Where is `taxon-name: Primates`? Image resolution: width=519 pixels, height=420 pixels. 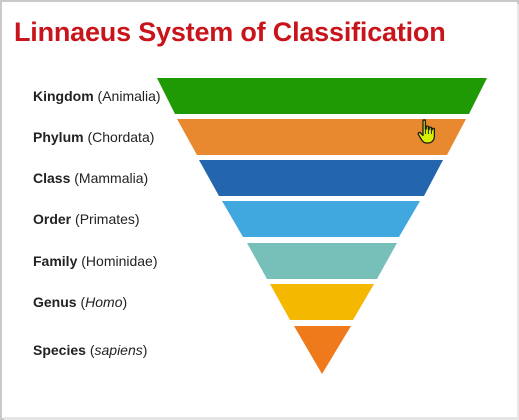
taxon-name: Primates is located at coordinates (107, 219).